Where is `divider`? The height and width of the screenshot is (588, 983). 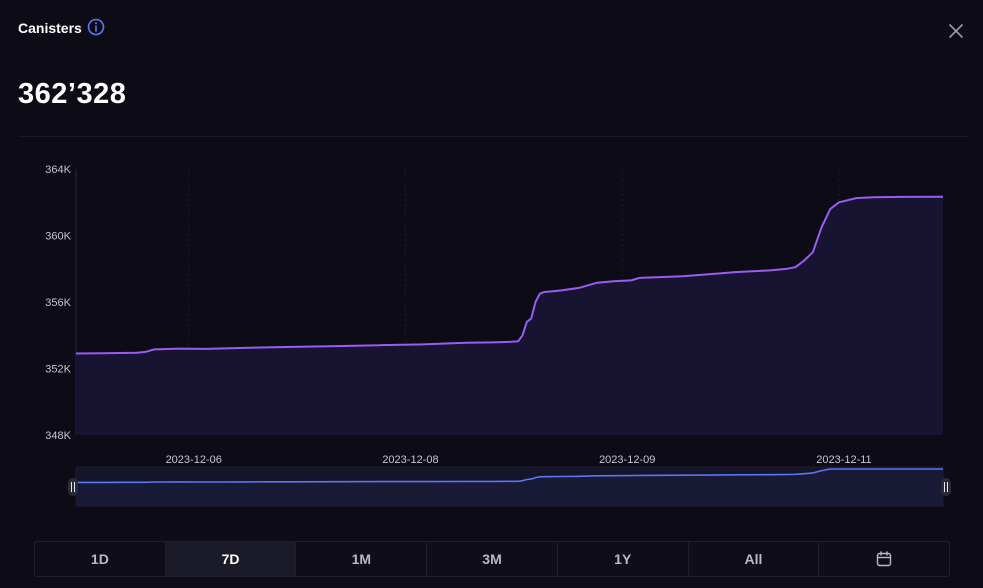 divider is located at coordinates (493, 136).